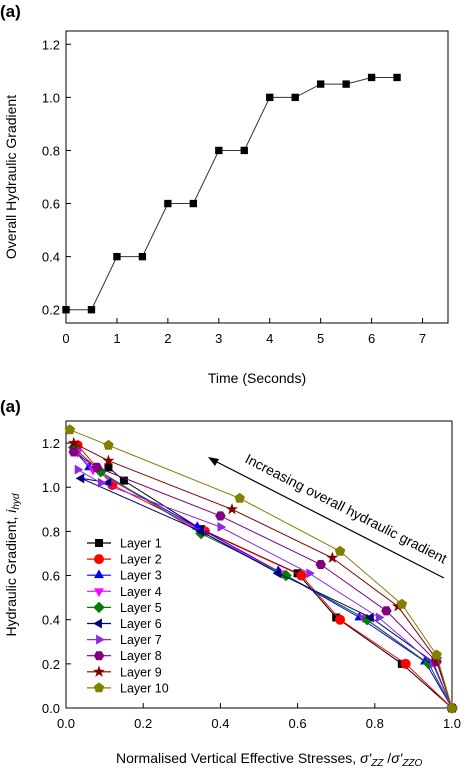  I want to click on legend-item: Layer 6, so click(124, 624).